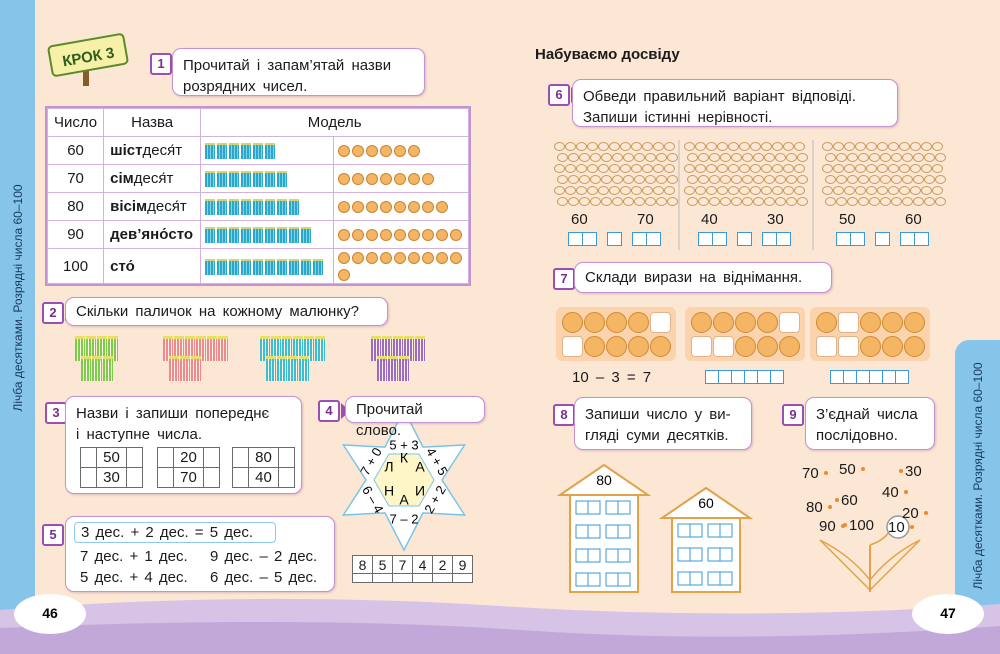  I want to click on page-tab, so click(50, 614).